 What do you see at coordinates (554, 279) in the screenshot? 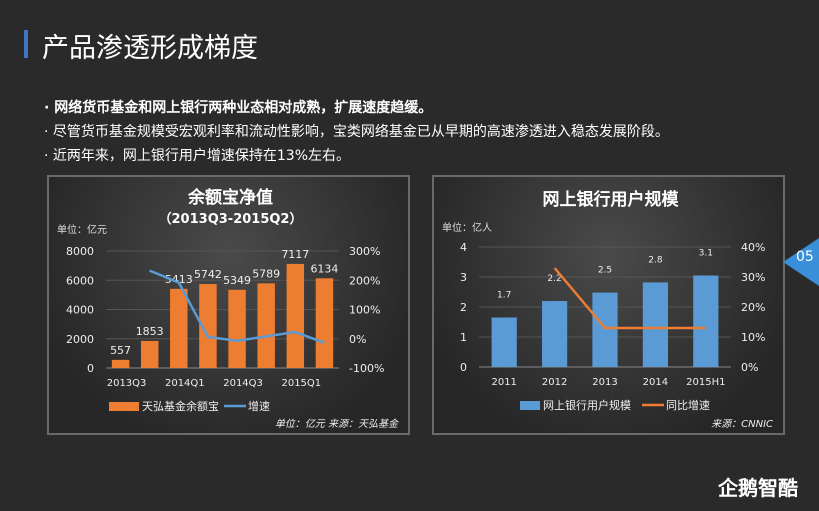
I see `data-label: 2.2` at bounding box center [554, 279].